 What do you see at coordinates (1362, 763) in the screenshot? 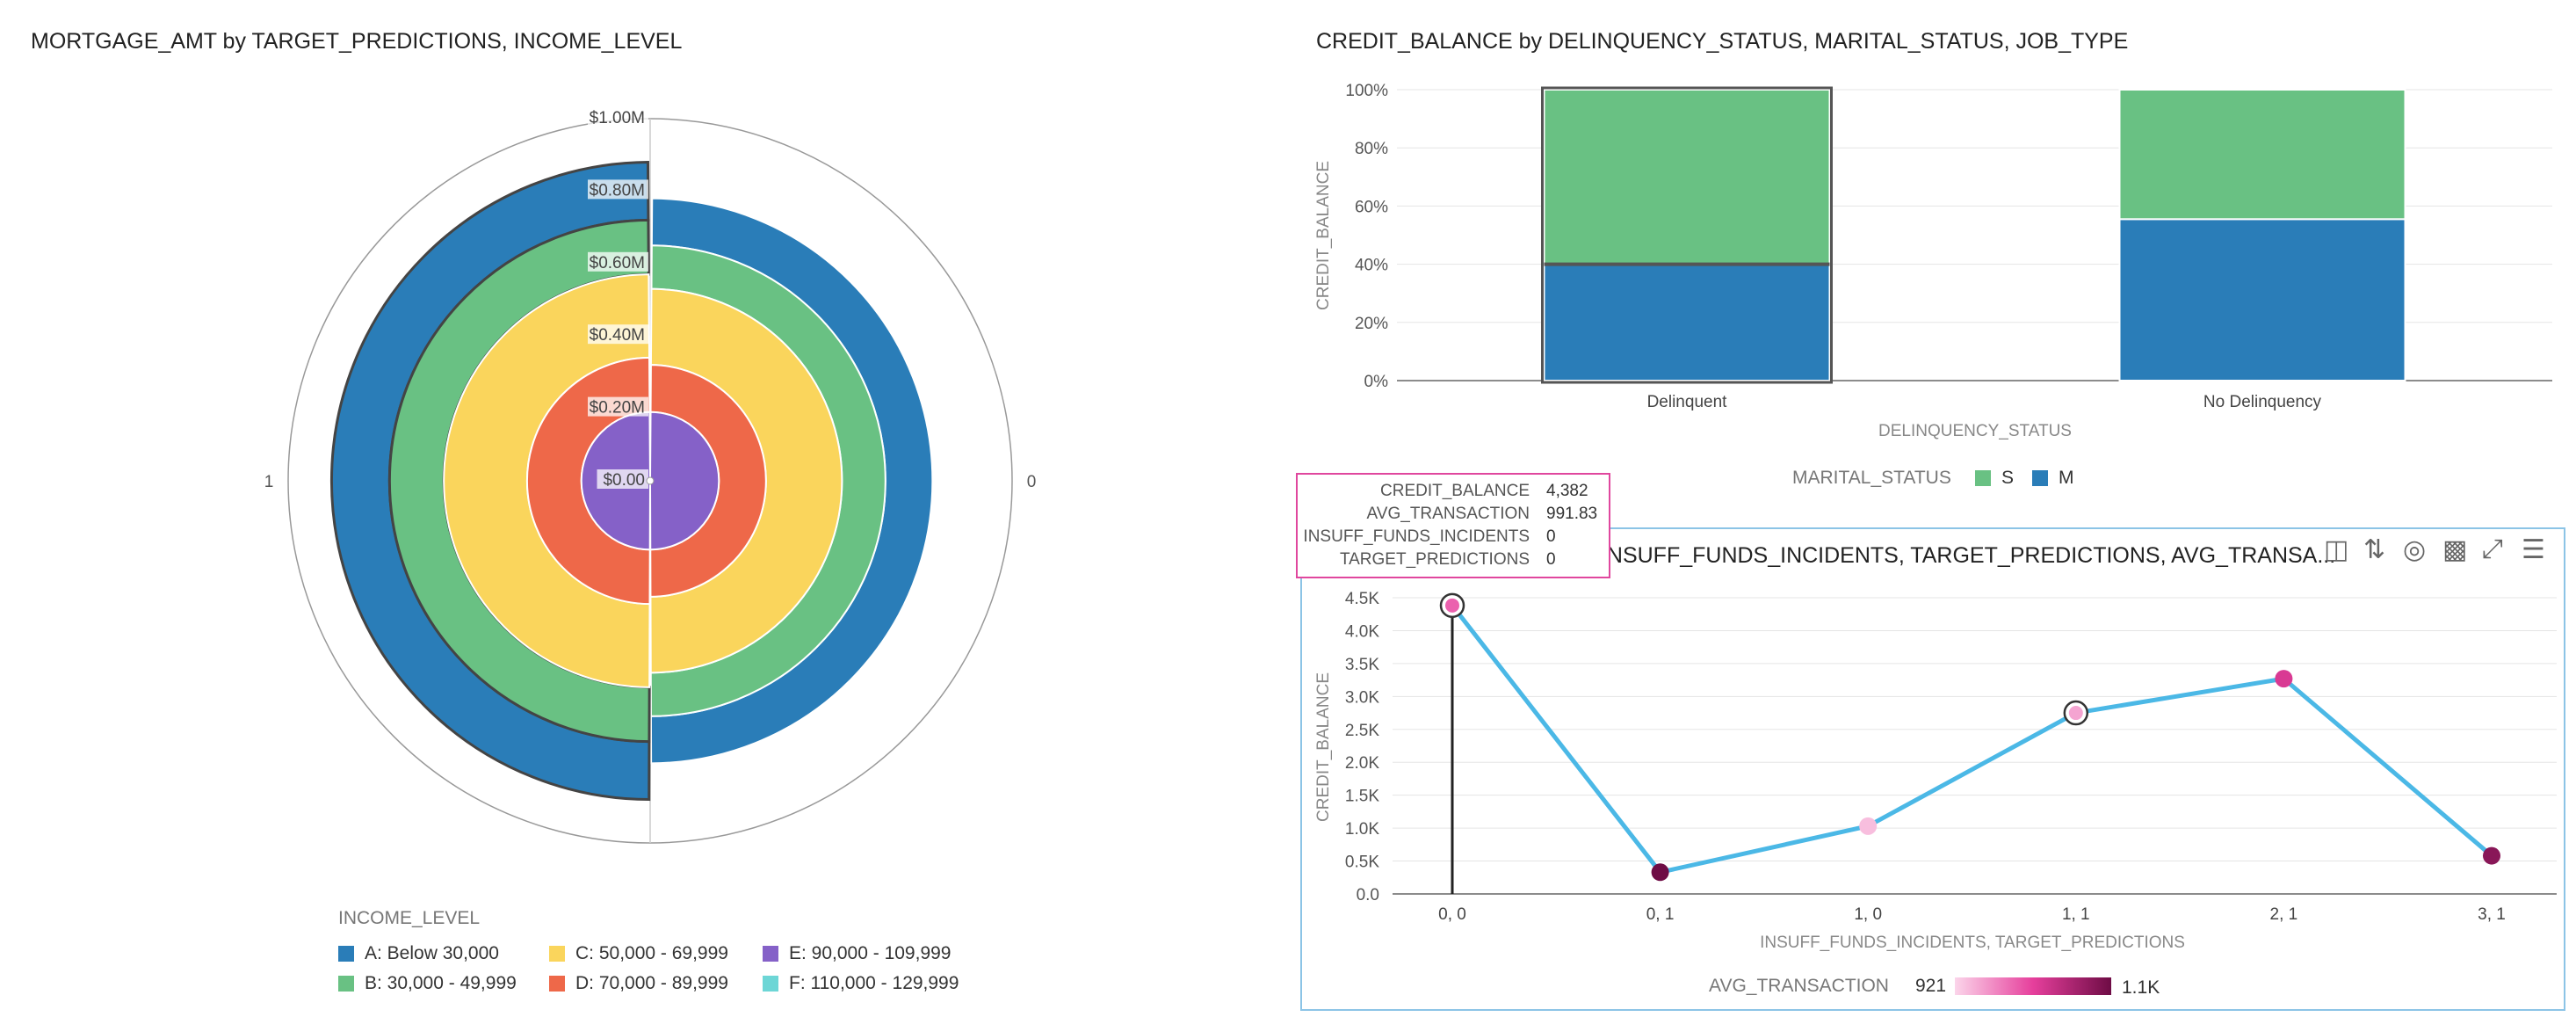
I see `y-tick-label: 2.0K` at bounding box center [1362, 763].